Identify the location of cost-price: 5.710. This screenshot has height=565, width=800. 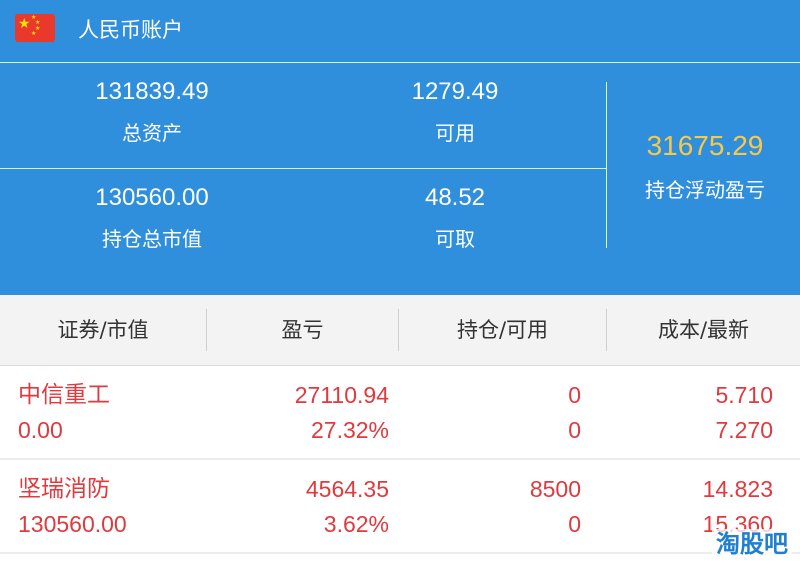
(744, 395).